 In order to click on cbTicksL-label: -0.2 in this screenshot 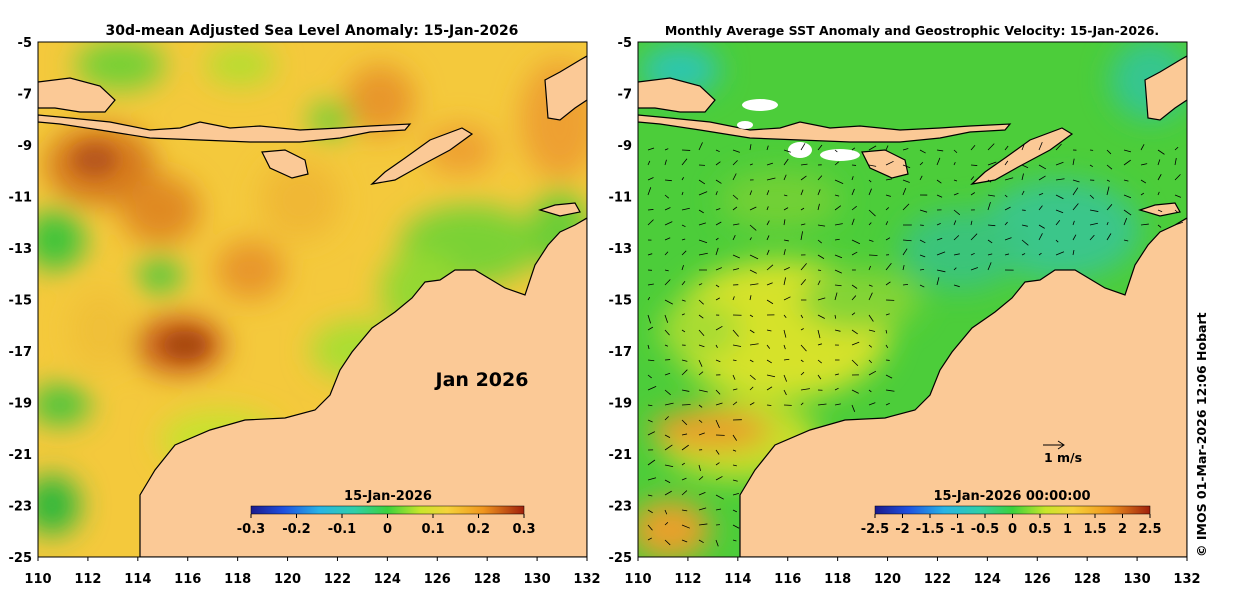, I will do `click(296, 529)`.